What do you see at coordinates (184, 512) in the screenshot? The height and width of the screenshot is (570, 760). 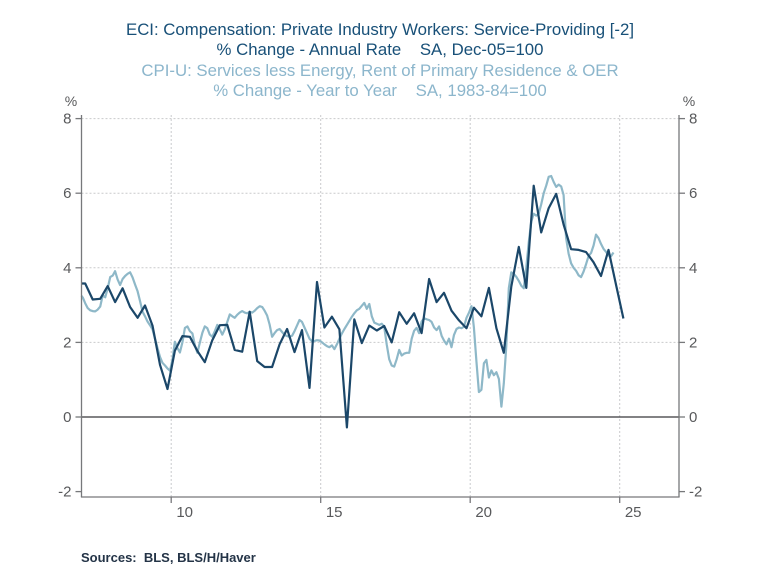 I see `svg-text: 10` at bounding box center [184, 512].